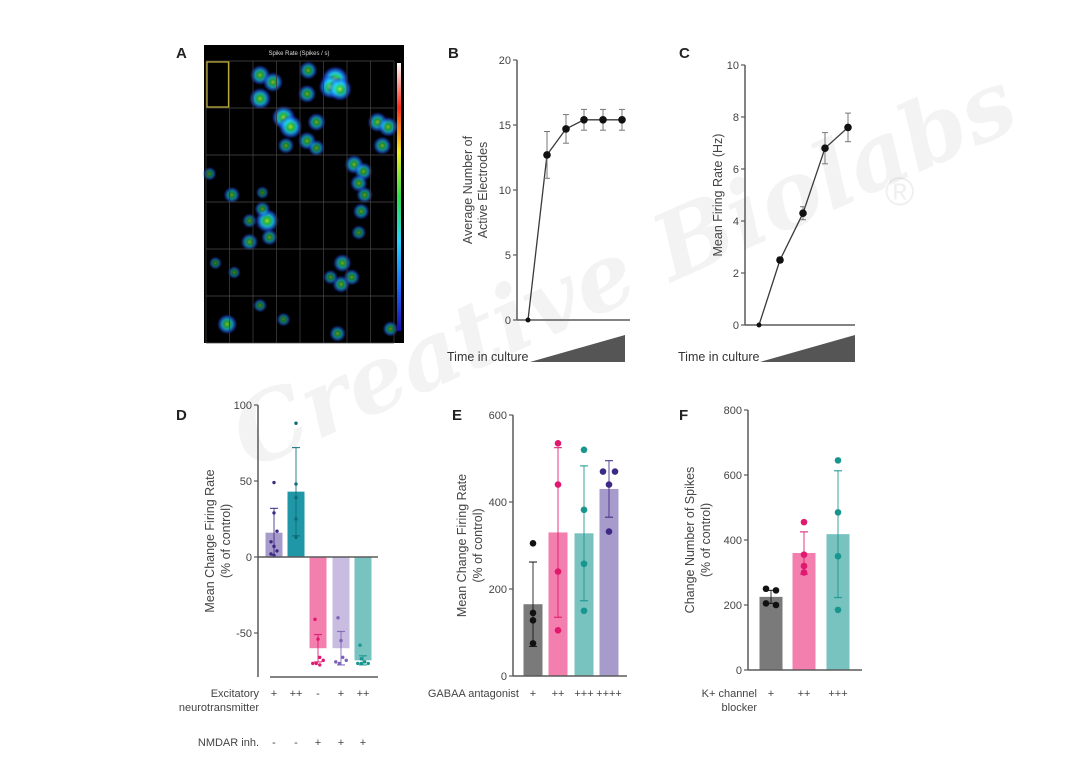 This screenshot has width=1080, height=759. I want to click on y-tick-label: -50, so click(244, 634).